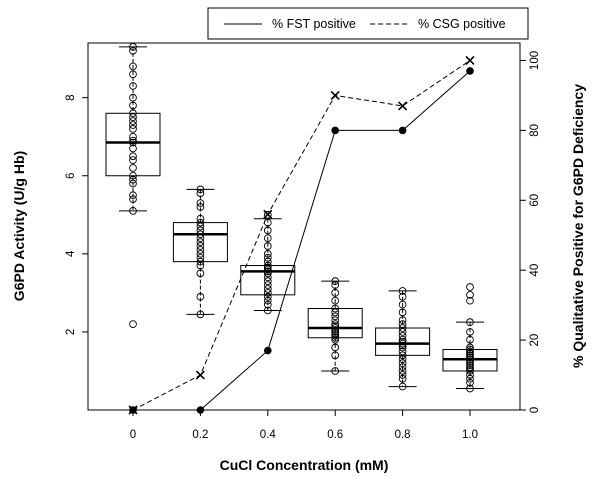  What do you see at coordinates (535, 130) in the screenshot?
I see `y-right-tick-label: 80` at bounding box center [535, 130].